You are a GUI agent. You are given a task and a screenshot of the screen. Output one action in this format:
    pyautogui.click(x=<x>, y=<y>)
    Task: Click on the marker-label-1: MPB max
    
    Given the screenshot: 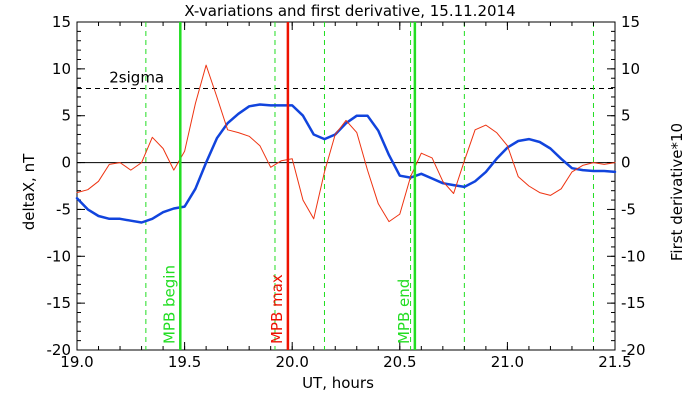 What is the action you would take?
    pyautogui.click(x=277, y=309)
    